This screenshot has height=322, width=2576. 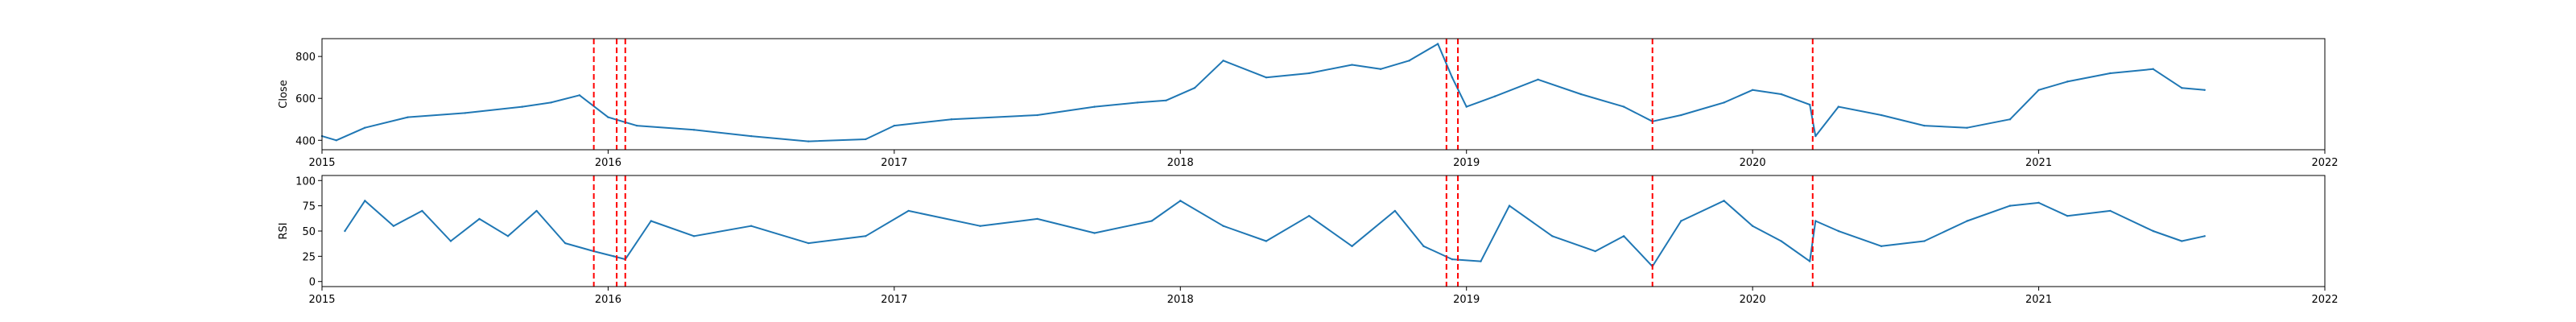 What do you see at coordinates (309, 232) in the screenshot?
I see `y-tick-label: 50` at bounding box center [309, 232].